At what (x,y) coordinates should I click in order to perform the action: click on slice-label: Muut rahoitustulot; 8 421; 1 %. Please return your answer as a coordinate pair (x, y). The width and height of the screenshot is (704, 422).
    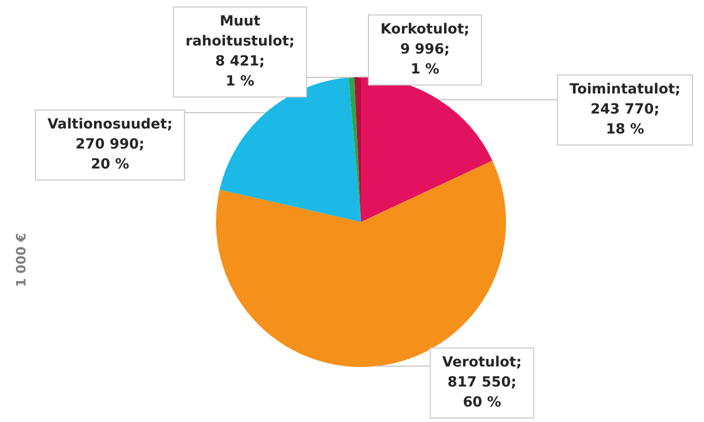
    Looking at the image, I should click on (240, 52).